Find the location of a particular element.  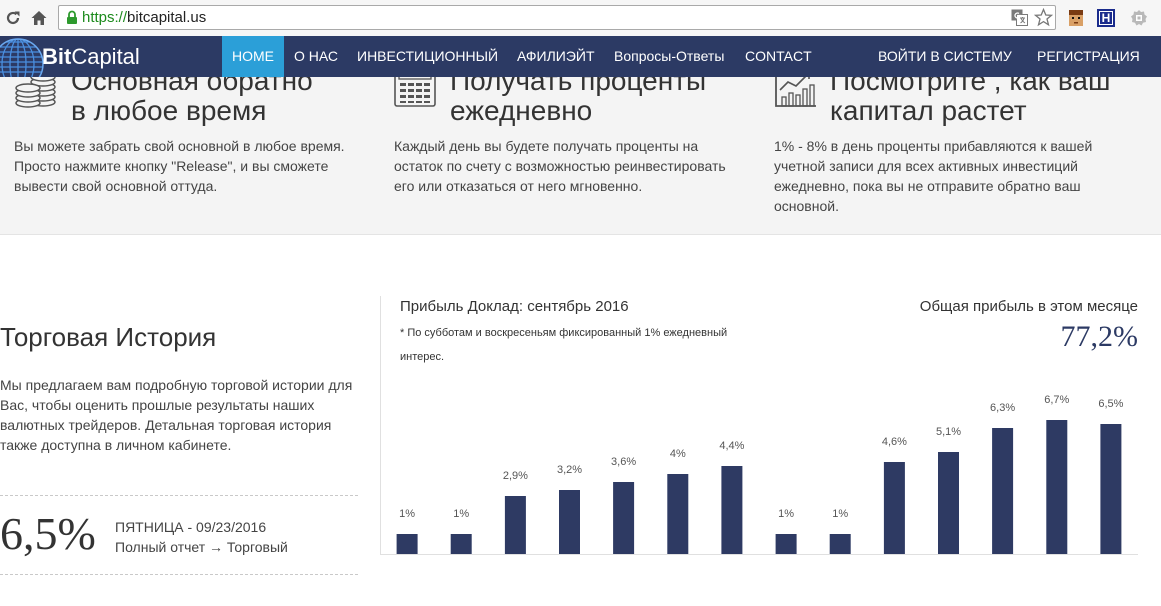

star-icon is located at coordinates (1043, 17).